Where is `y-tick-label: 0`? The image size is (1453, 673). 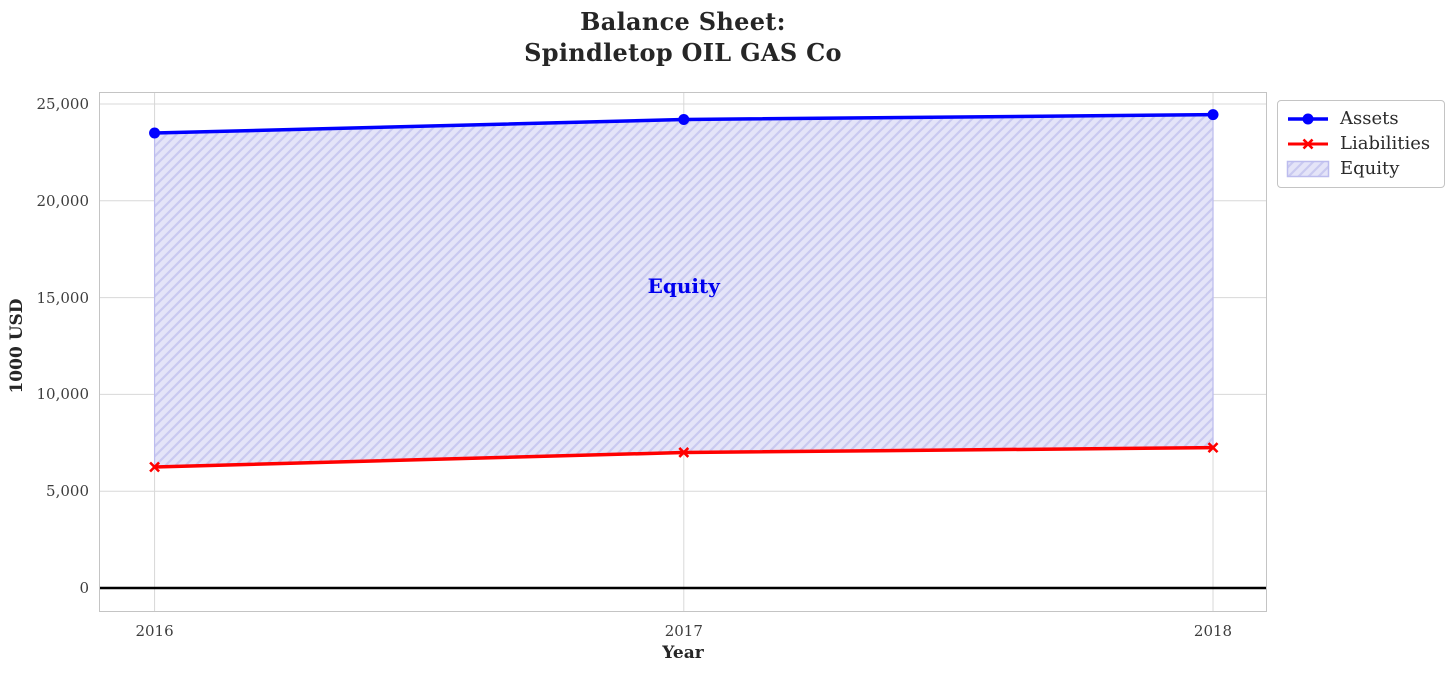
y-tick-label: 0 is located at coordinates (84, 587).